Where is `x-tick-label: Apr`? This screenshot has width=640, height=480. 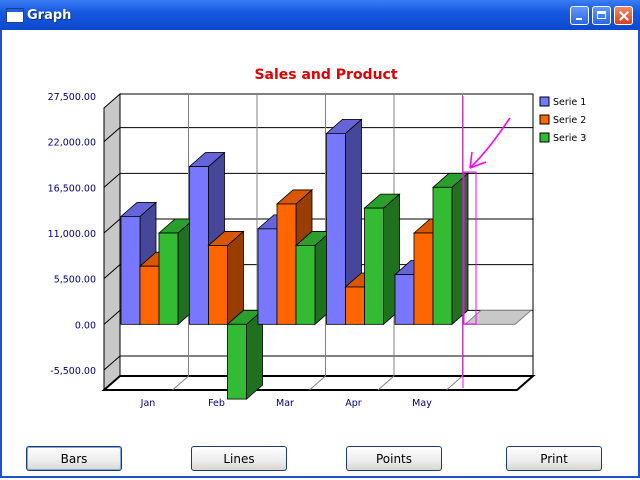
x-tick-label: Apr is located at coordinates (353, 403).